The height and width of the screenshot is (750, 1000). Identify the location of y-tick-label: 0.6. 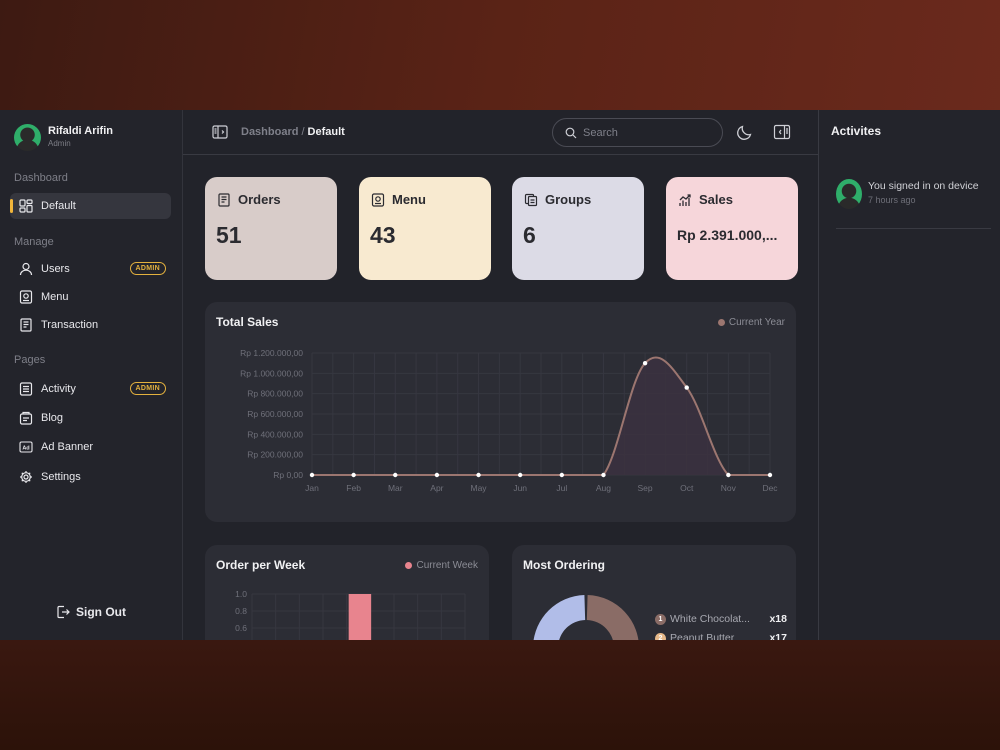
(241, 628).